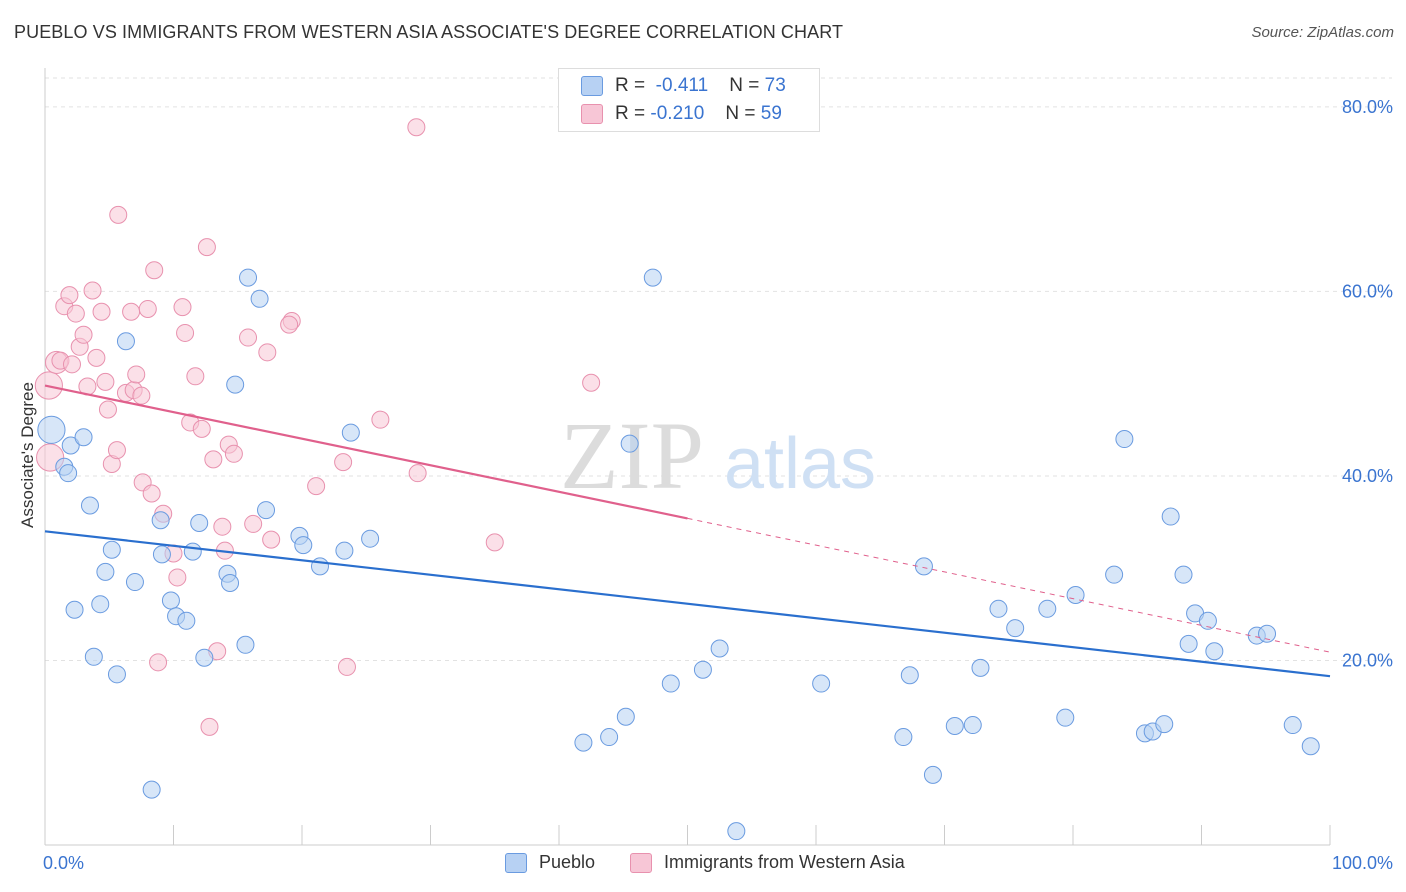 Image resolution: width=1406 pixels, height=892 pixels. Describe the element at coordinates (641, 862) in the screenshot. I see `immigrants-swatch` at that location.